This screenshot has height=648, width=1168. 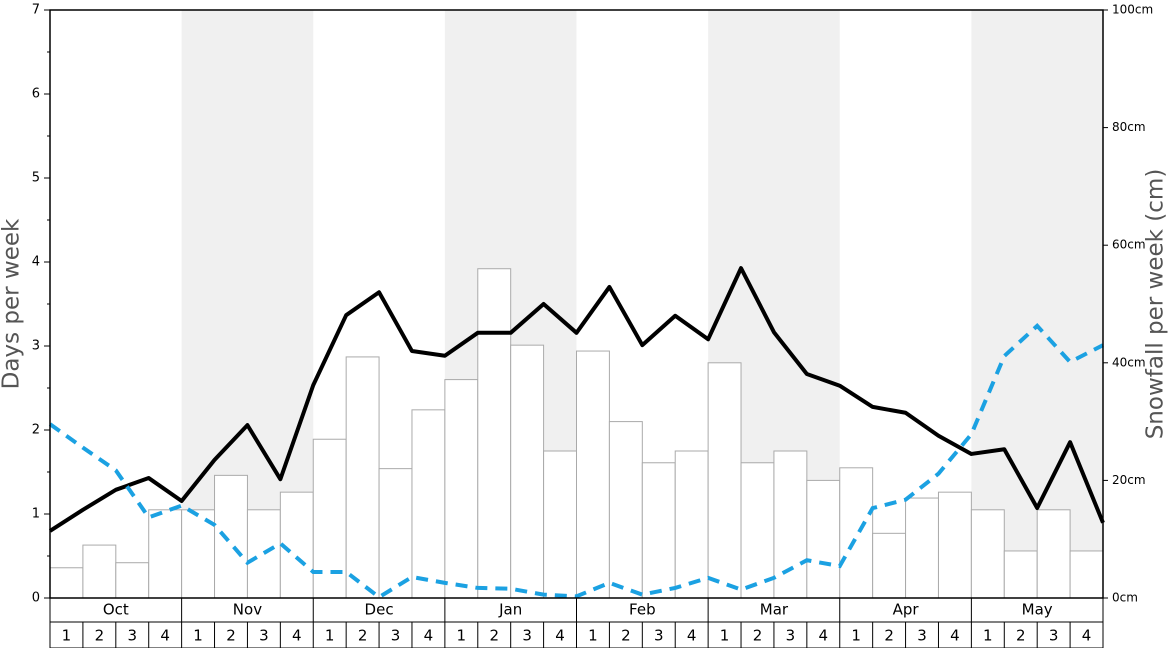 I want to click on y-tick-label: 6, so click(x=36, y=94).